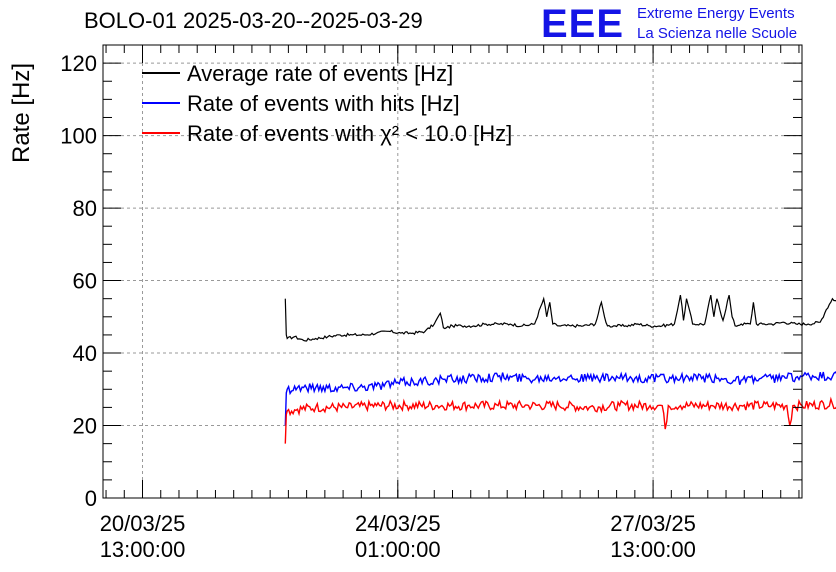  Describe the element at coordinates (78, 136) in the screenshot. I see `y-tick-label: 100` at that location.